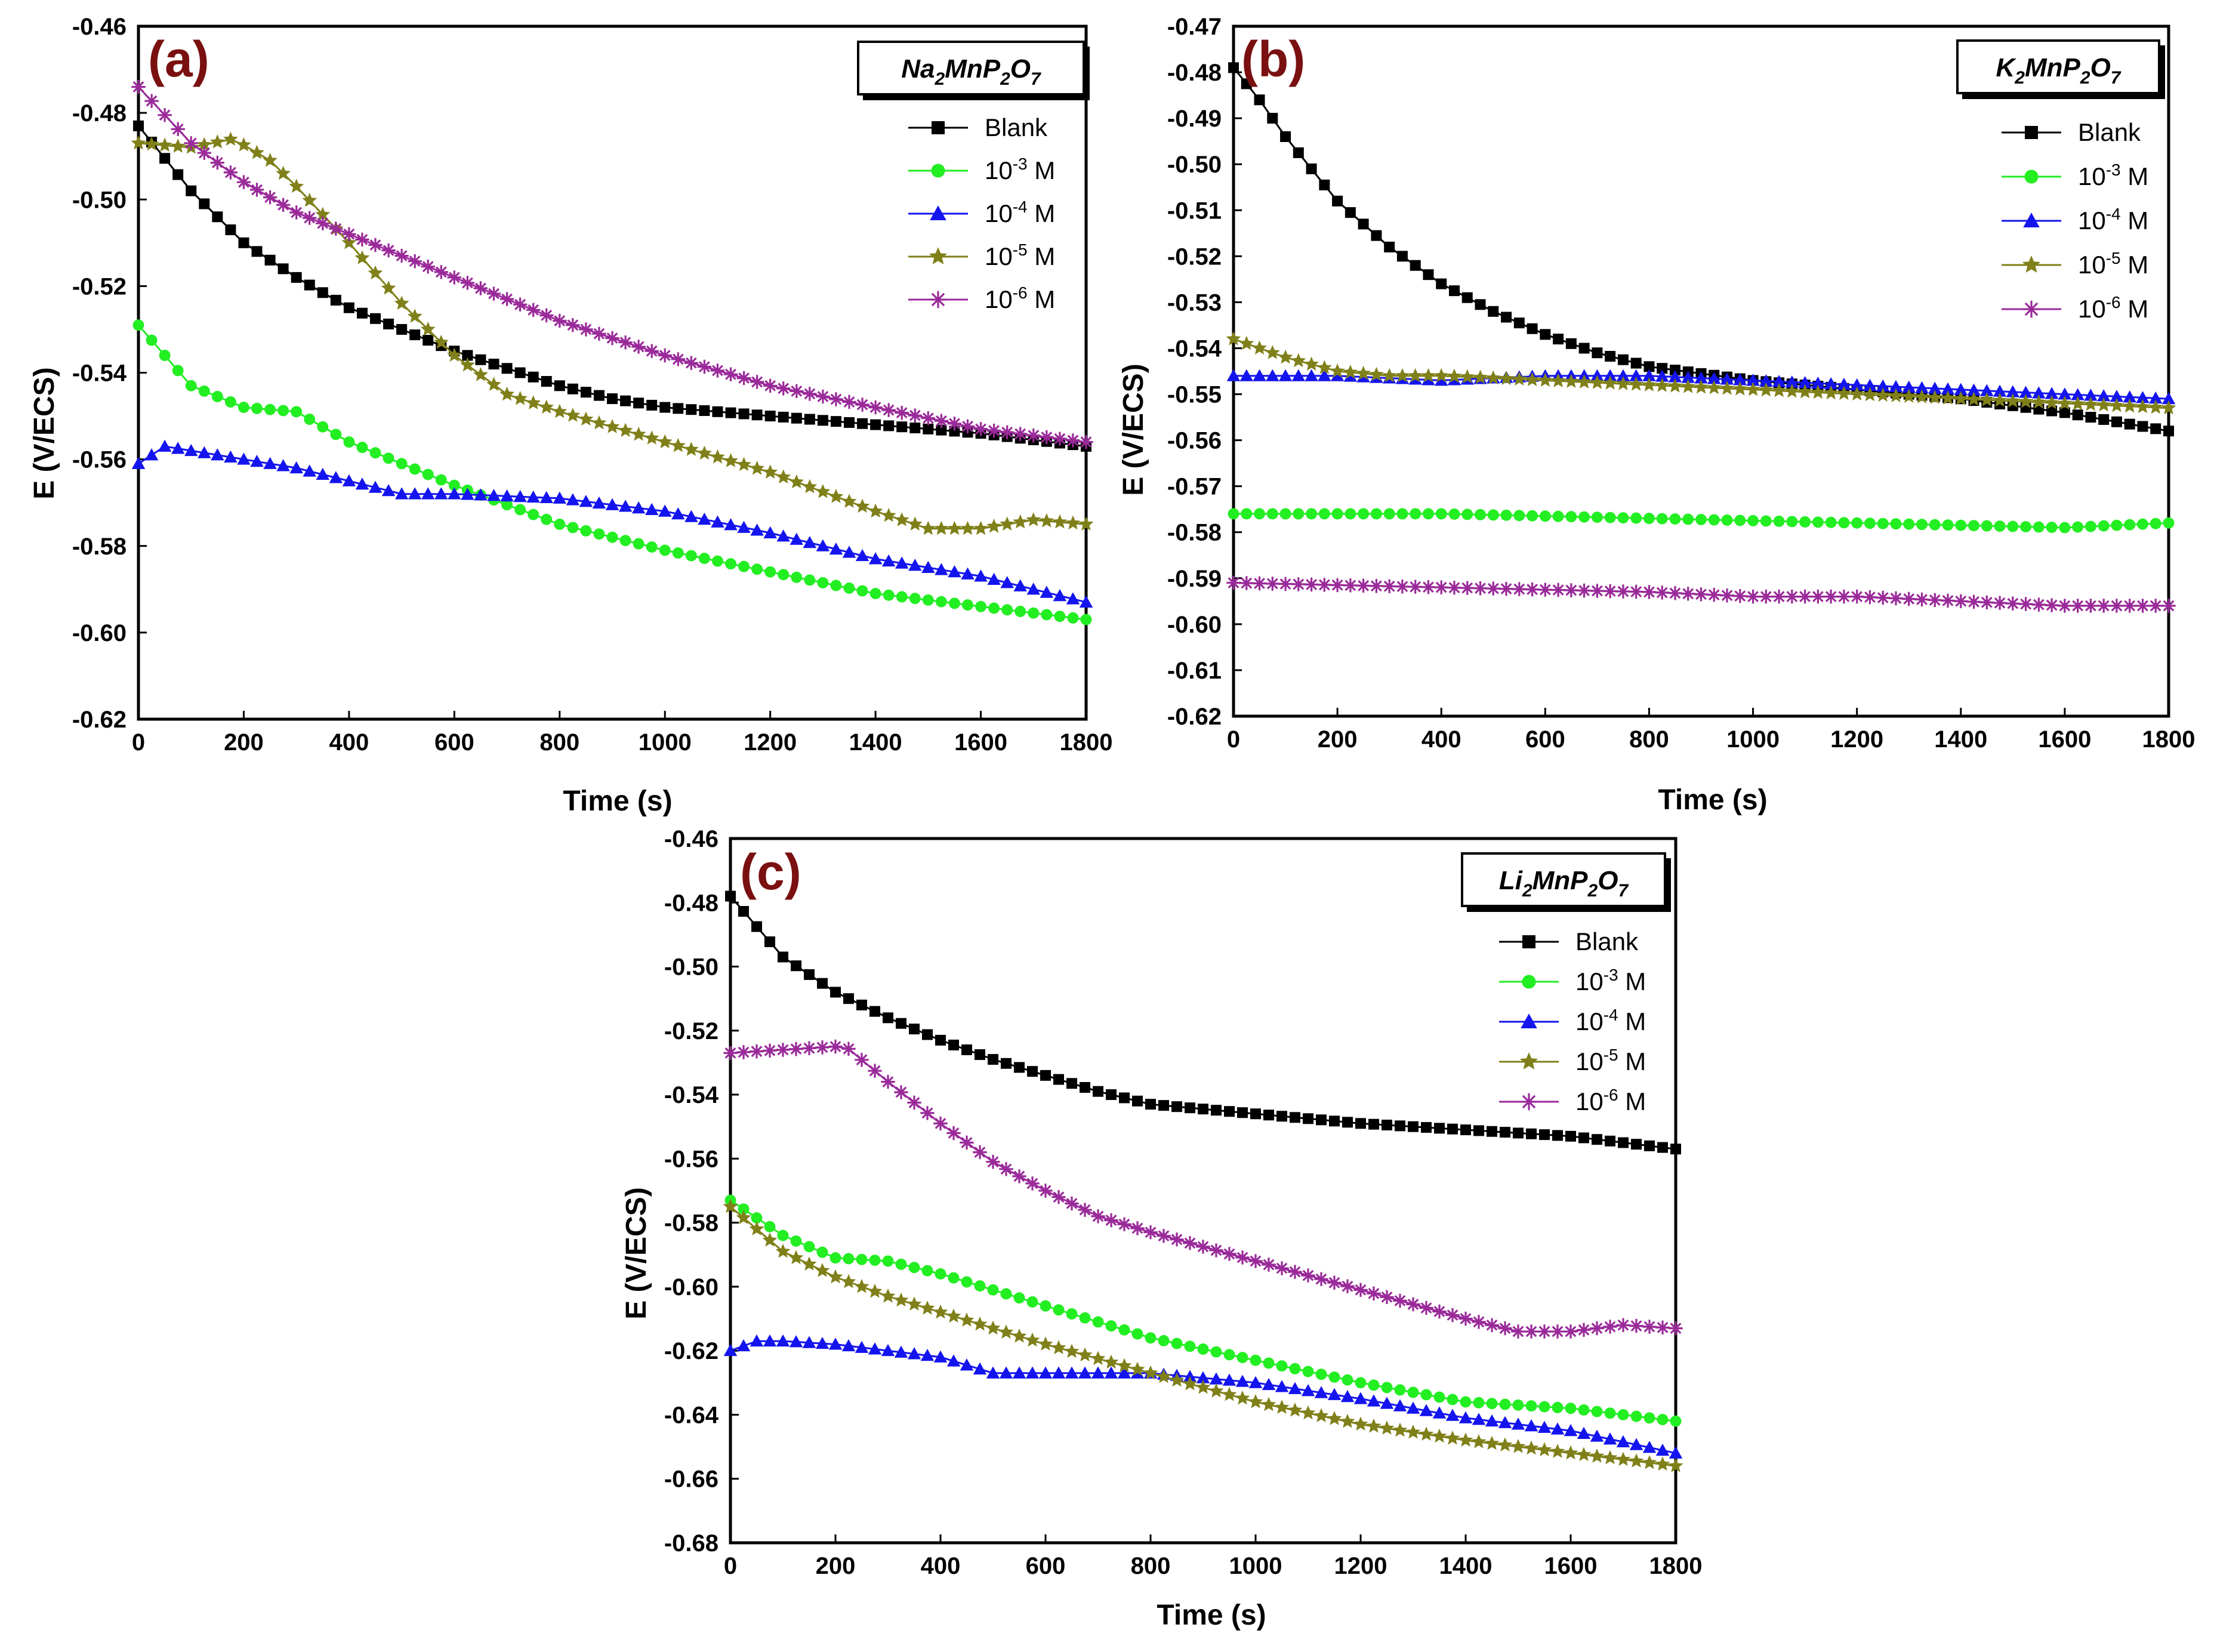 The height and width of the screenshot is (1652, 2214). I want to click on x-tick-label: 600, so click(454, 743).